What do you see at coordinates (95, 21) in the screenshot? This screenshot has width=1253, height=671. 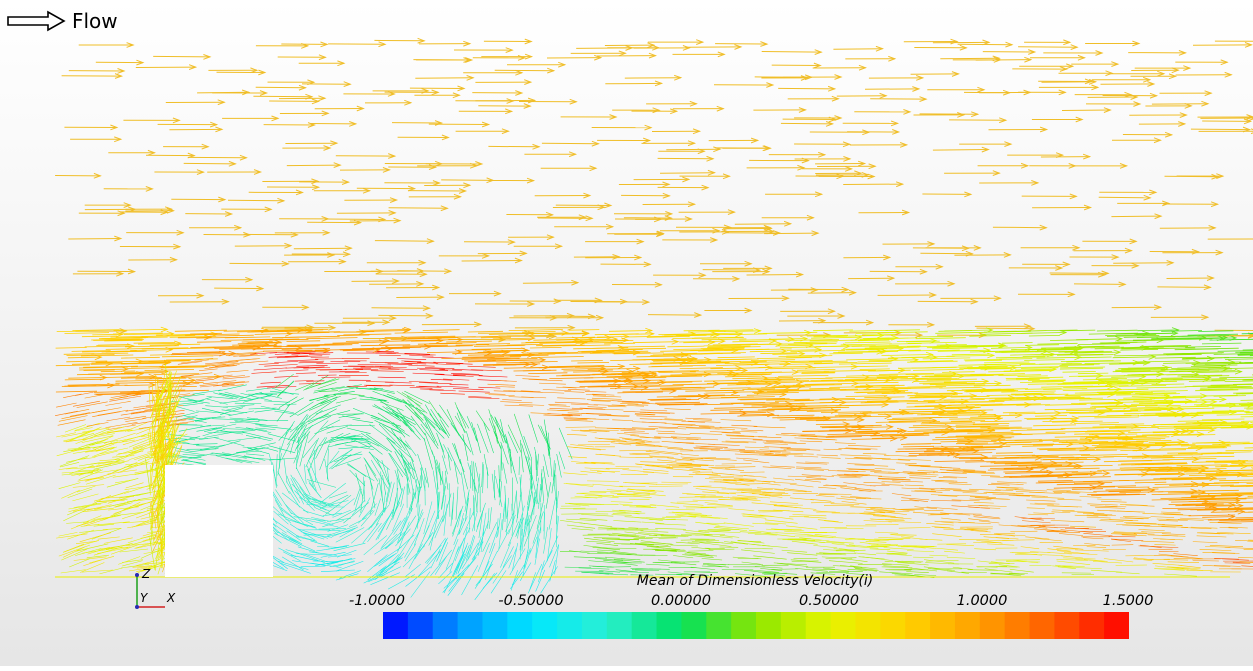 I see `flow-label-text: Flow` at bounding box center [95, 21].